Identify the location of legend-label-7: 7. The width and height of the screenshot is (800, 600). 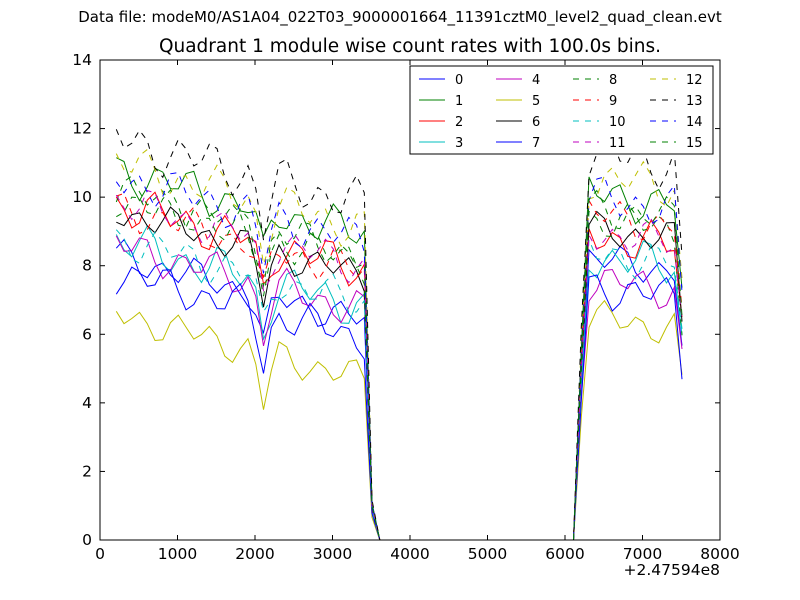
(536, 143).